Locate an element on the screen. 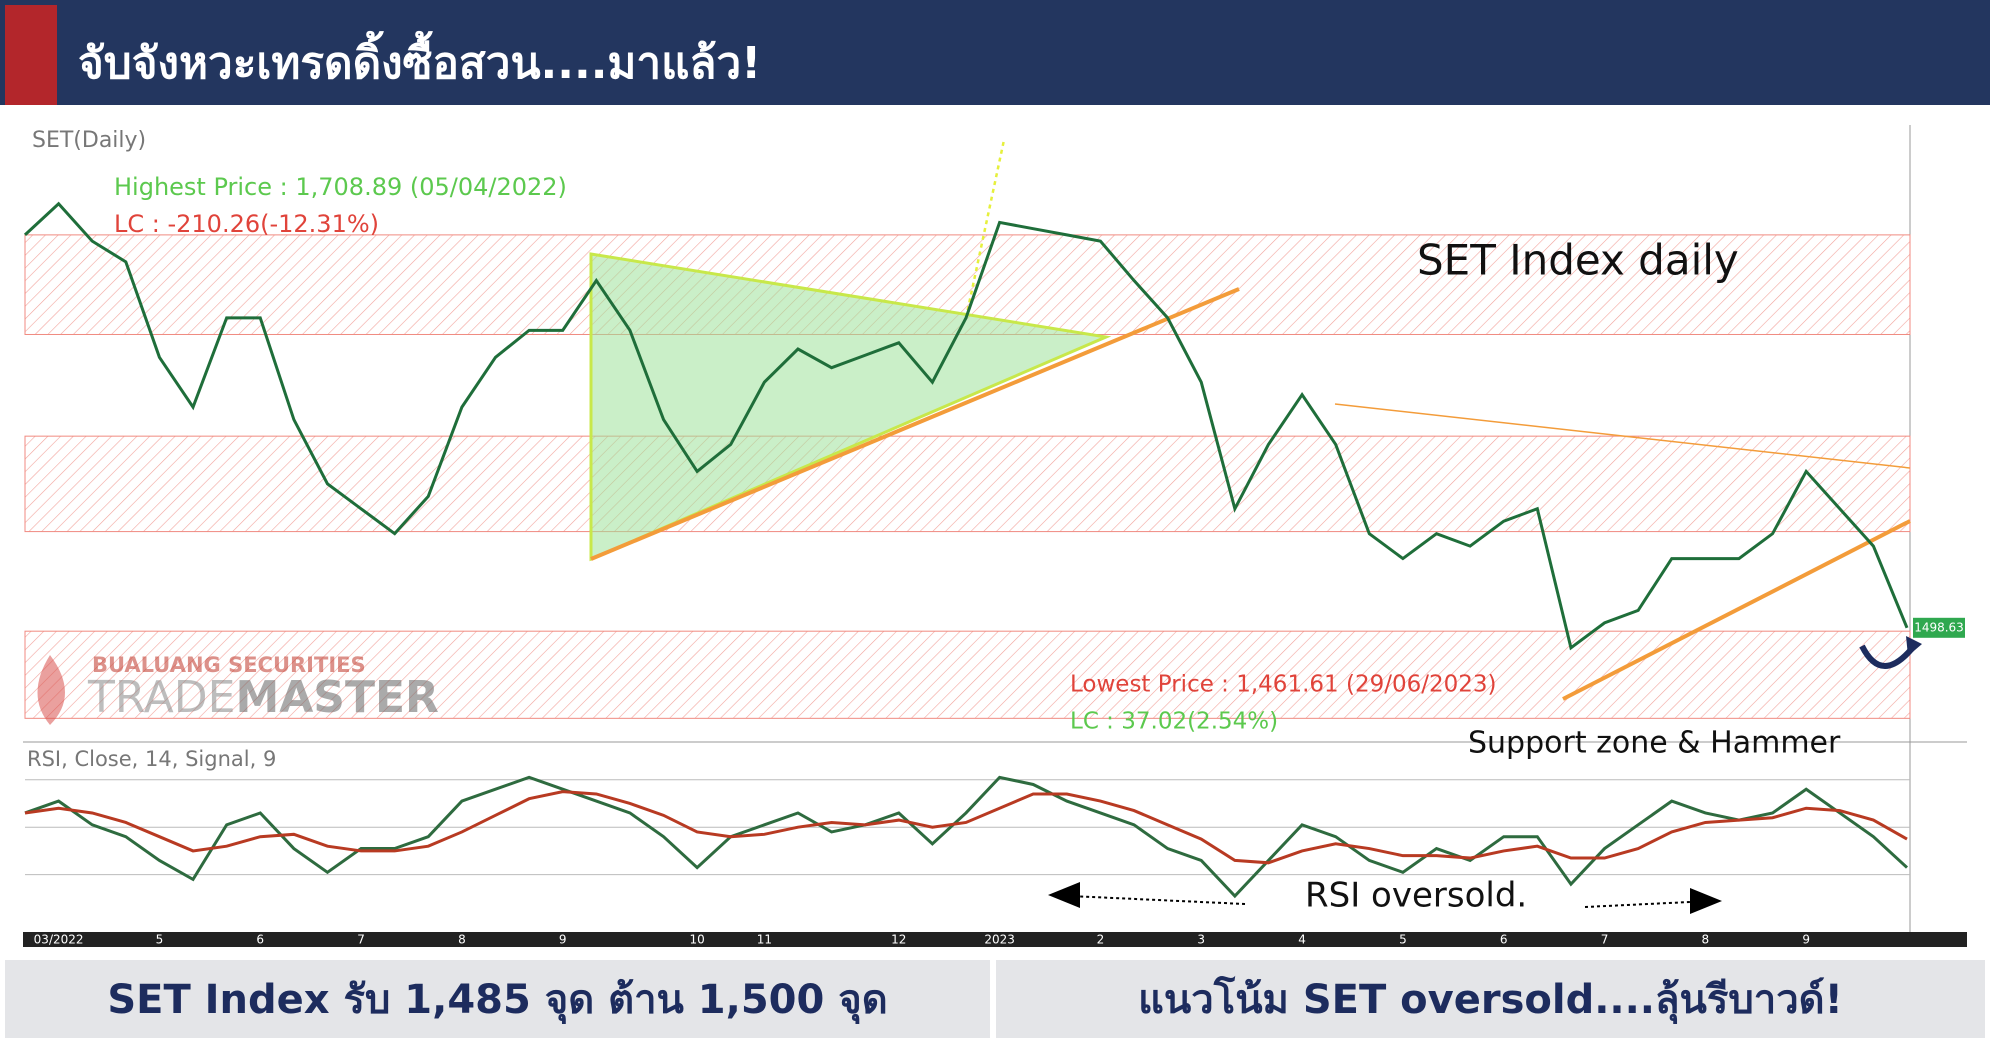  annotation: RSI oversold. is located at coordinates (1416, 896).